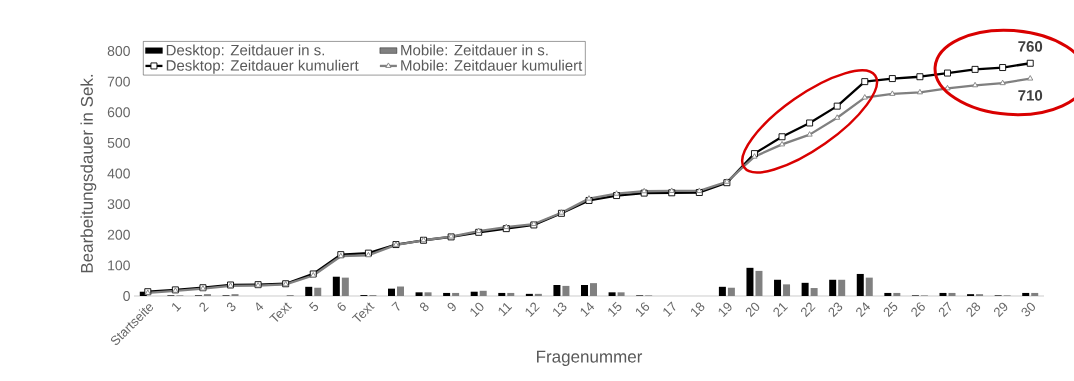  What do you see at coordinates (118, 81) in the screenshot?
I see `y-tick-label: 700` at bounding box center [118, 81].